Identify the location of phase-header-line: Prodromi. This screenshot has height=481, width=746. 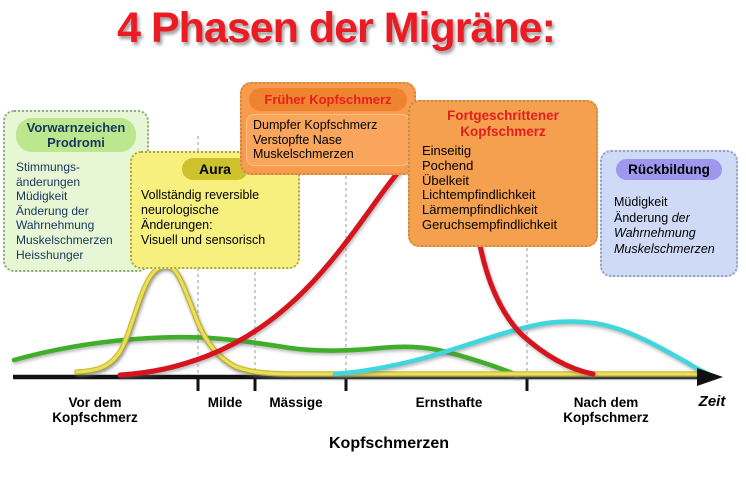
(76, 142).